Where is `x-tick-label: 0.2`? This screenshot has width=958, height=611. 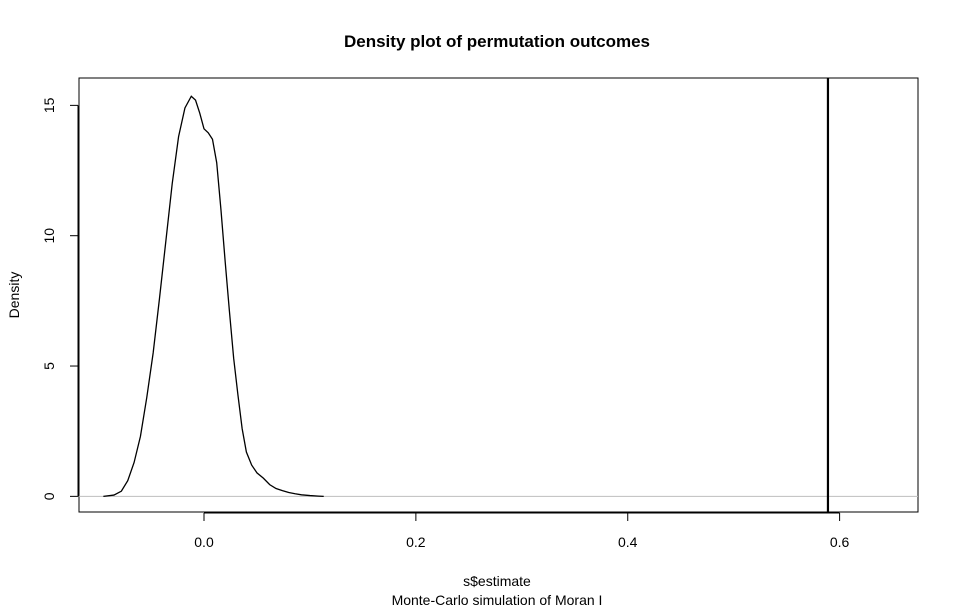 x-tick-label: 0.2 is located at coordinates (416, 542).